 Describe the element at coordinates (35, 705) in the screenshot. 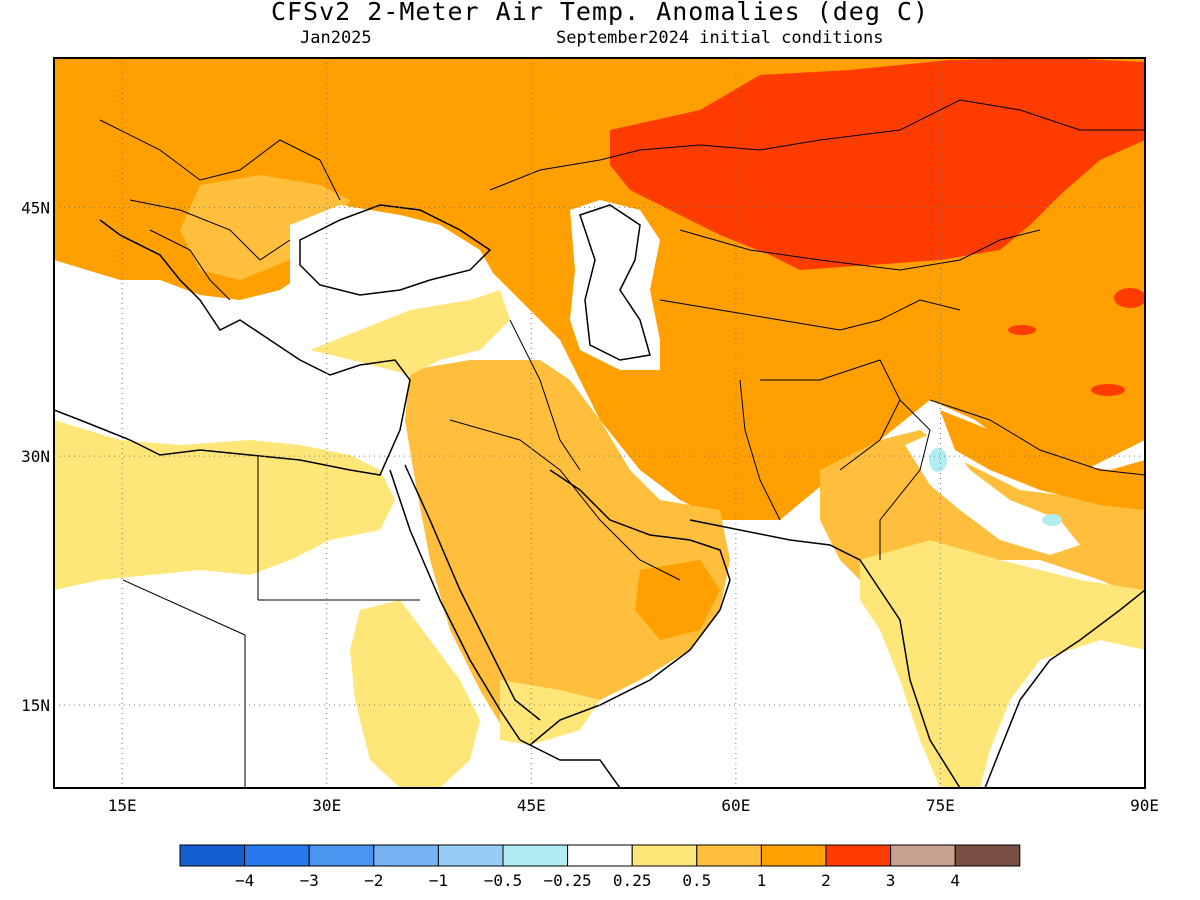

I see `lat-tick-label: 15N` at that location.